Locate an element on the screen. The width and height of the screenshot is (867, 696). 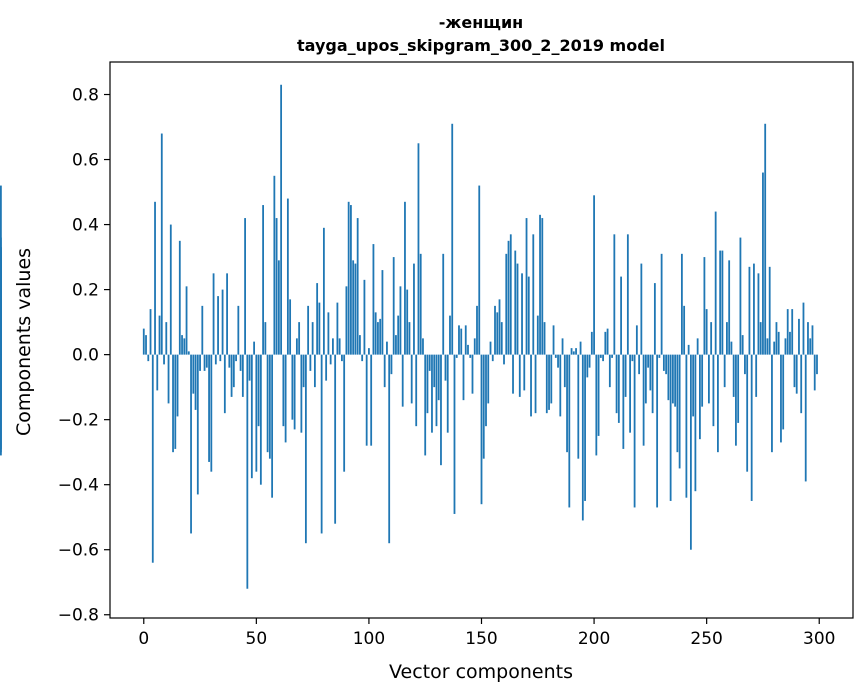
x-tick-label: 150 is located at coordinates (481, 639).